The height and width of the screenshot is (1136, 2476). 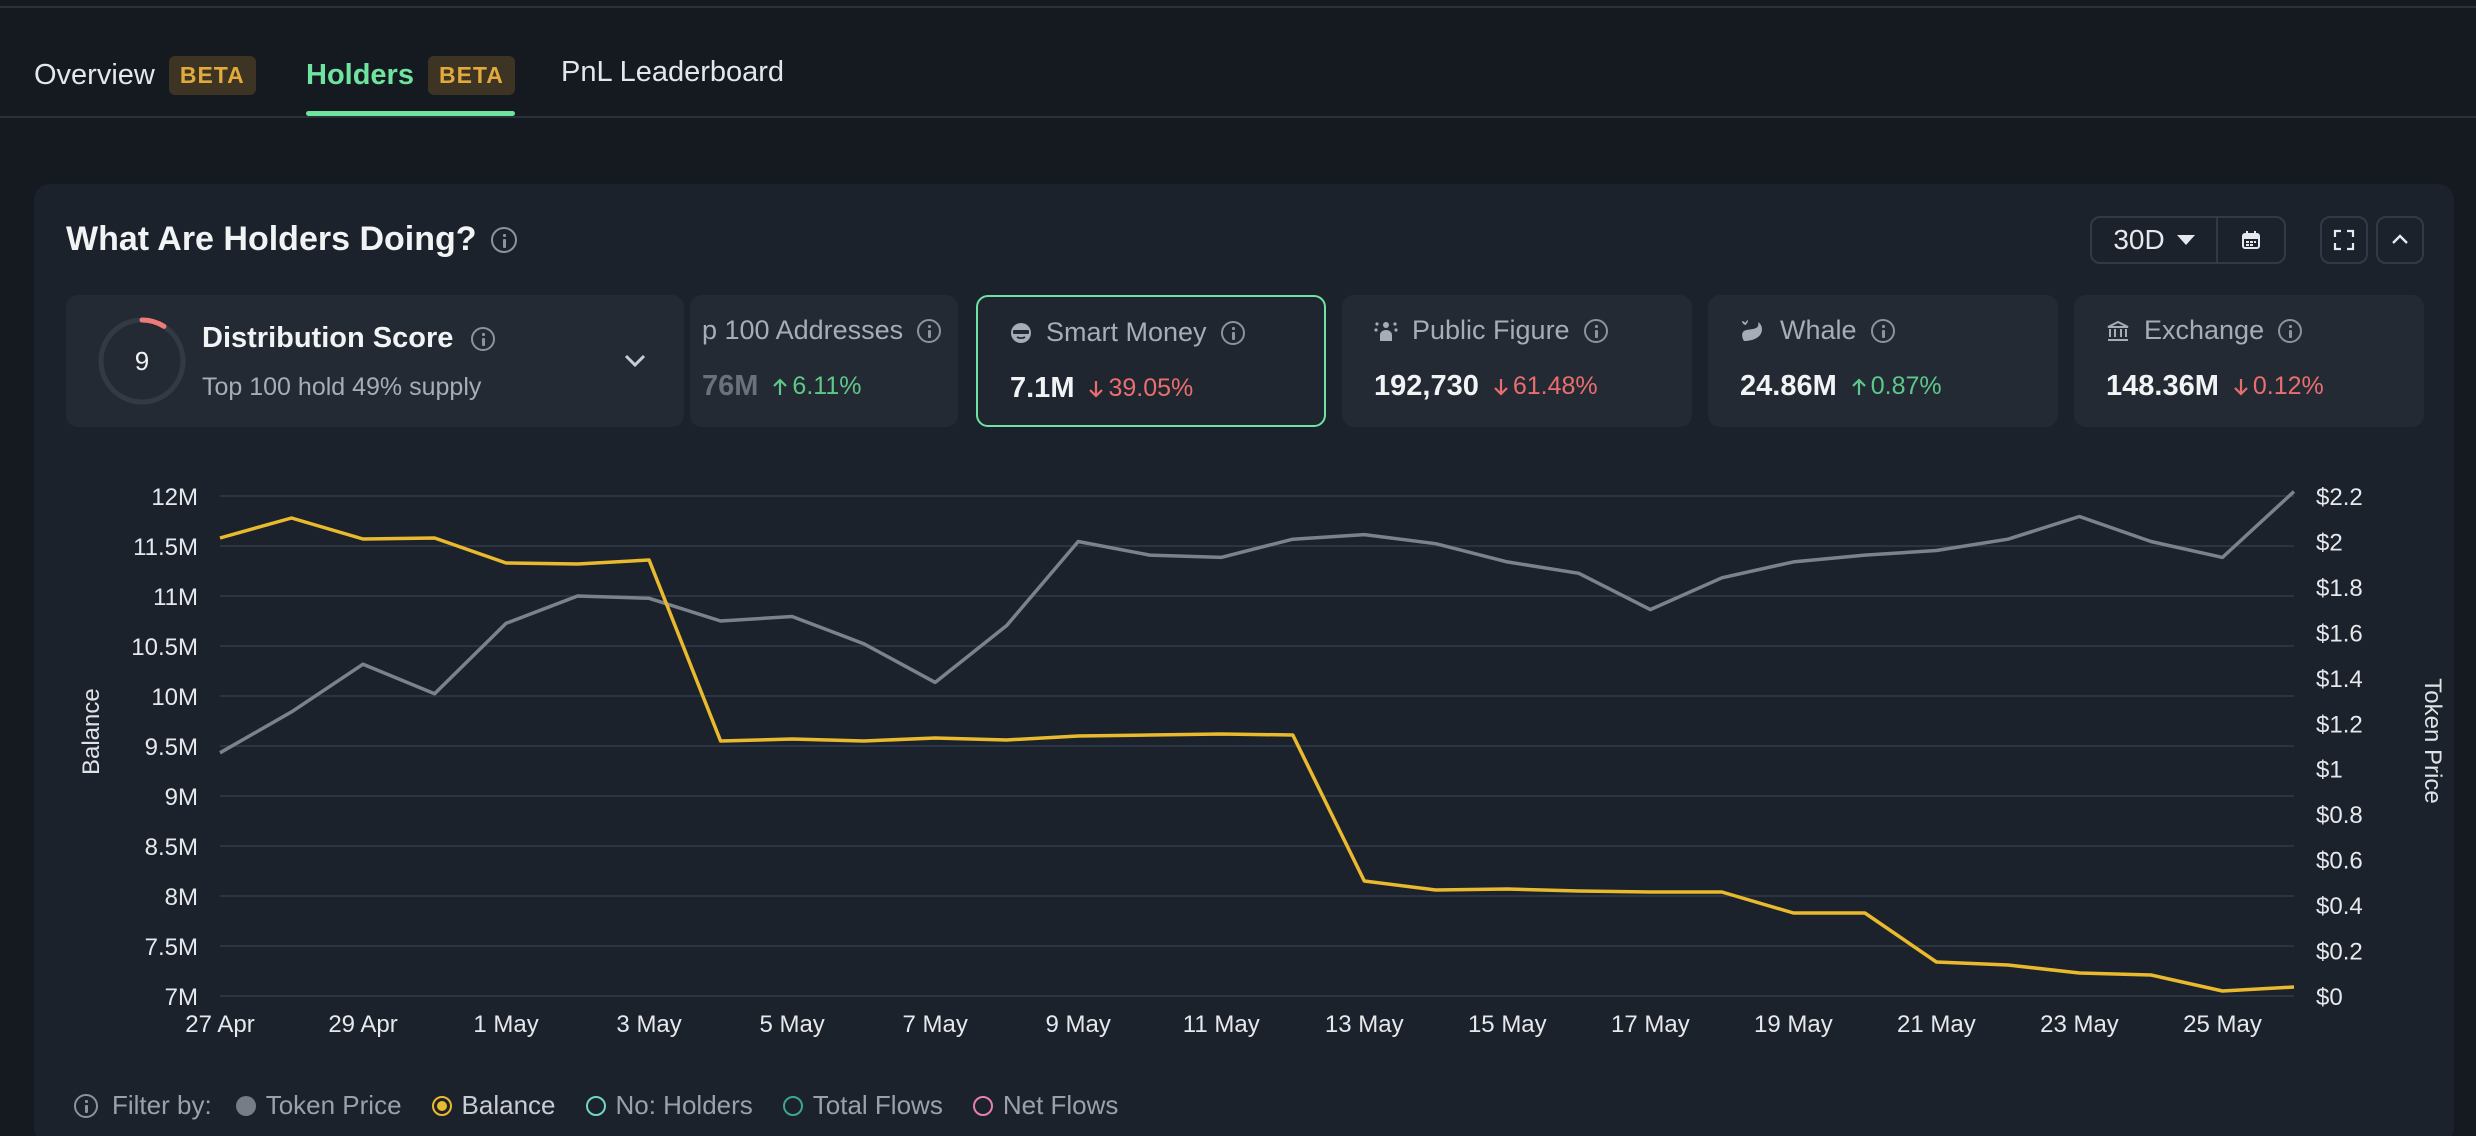 I want to click on x-tick-label: 29 Apr, so click(x=362, y=1024).